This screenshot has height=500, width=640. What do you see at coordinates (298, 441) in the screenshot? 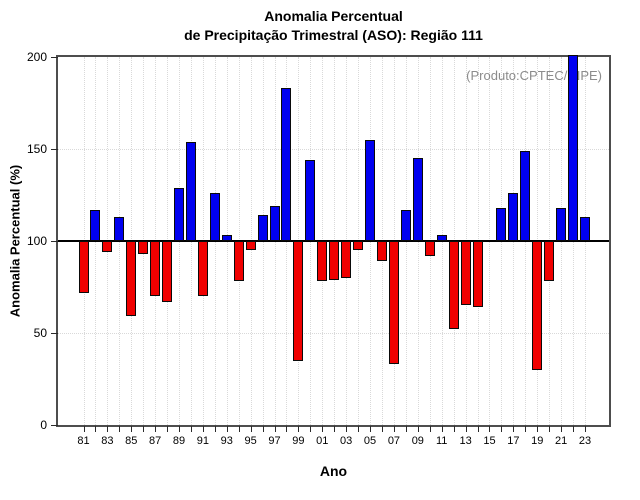
I see `x-tick-label: 99` at bounding box center [298, 441].